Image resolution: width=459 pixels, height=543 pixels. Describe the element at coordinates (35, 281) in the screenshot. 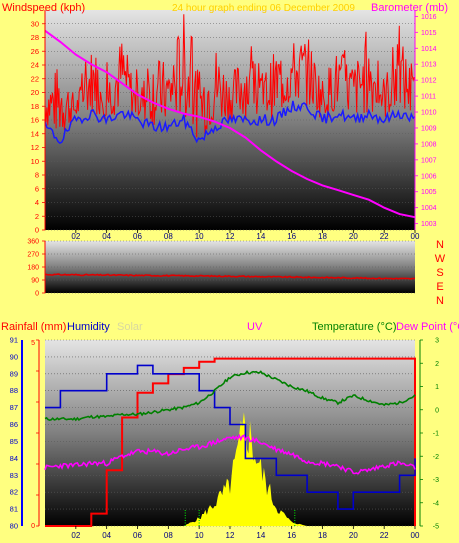

I see `dir-y-tick-label: 90` at that location.